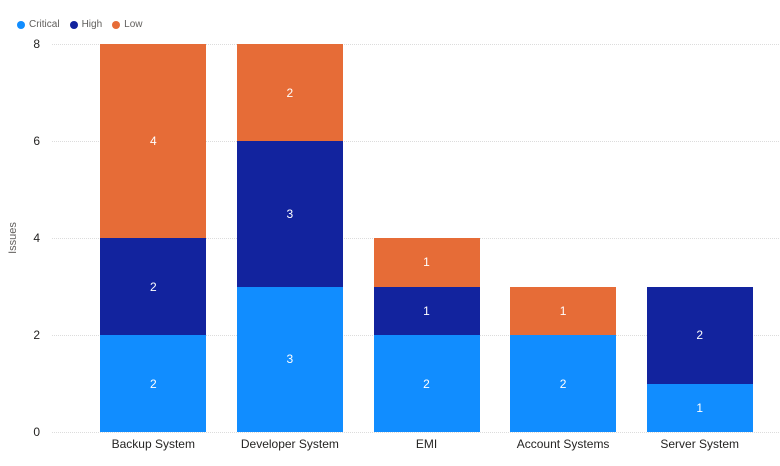 Image resolution: width=780 pixels, height=466 pixels. What do you see at coordinates (563, 444) in the screenshot?
I see `x-category-label: Account Systems` at bounding box center [563, 444].